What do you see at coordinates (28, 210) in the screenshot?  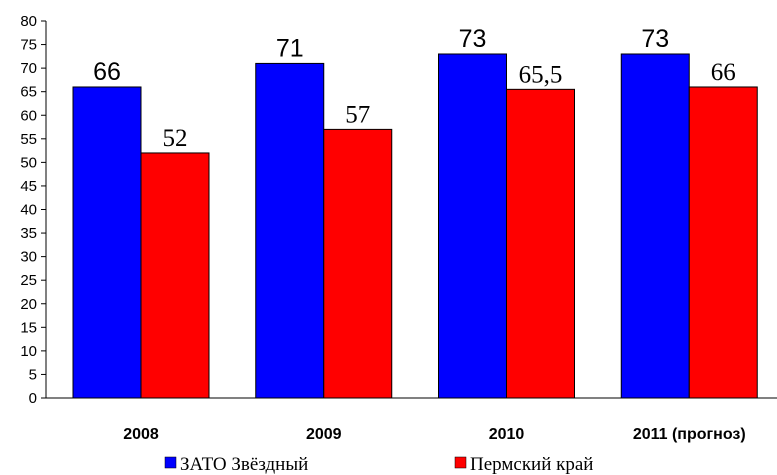 I see `y-tick-label: 40` at bounding box center [28, 210].